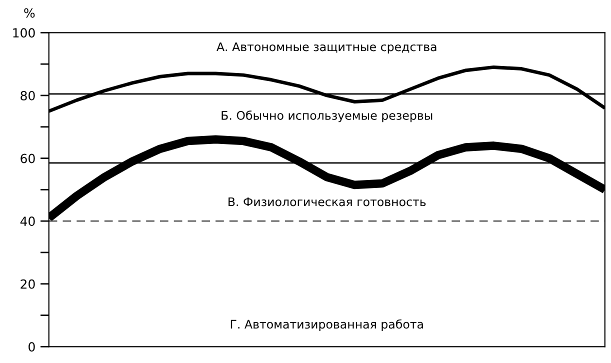 Image resolution: width=611 pixels, height=363 pixels. I want to click on annotation: А. Автономные защитные средства, so click(326, 48).